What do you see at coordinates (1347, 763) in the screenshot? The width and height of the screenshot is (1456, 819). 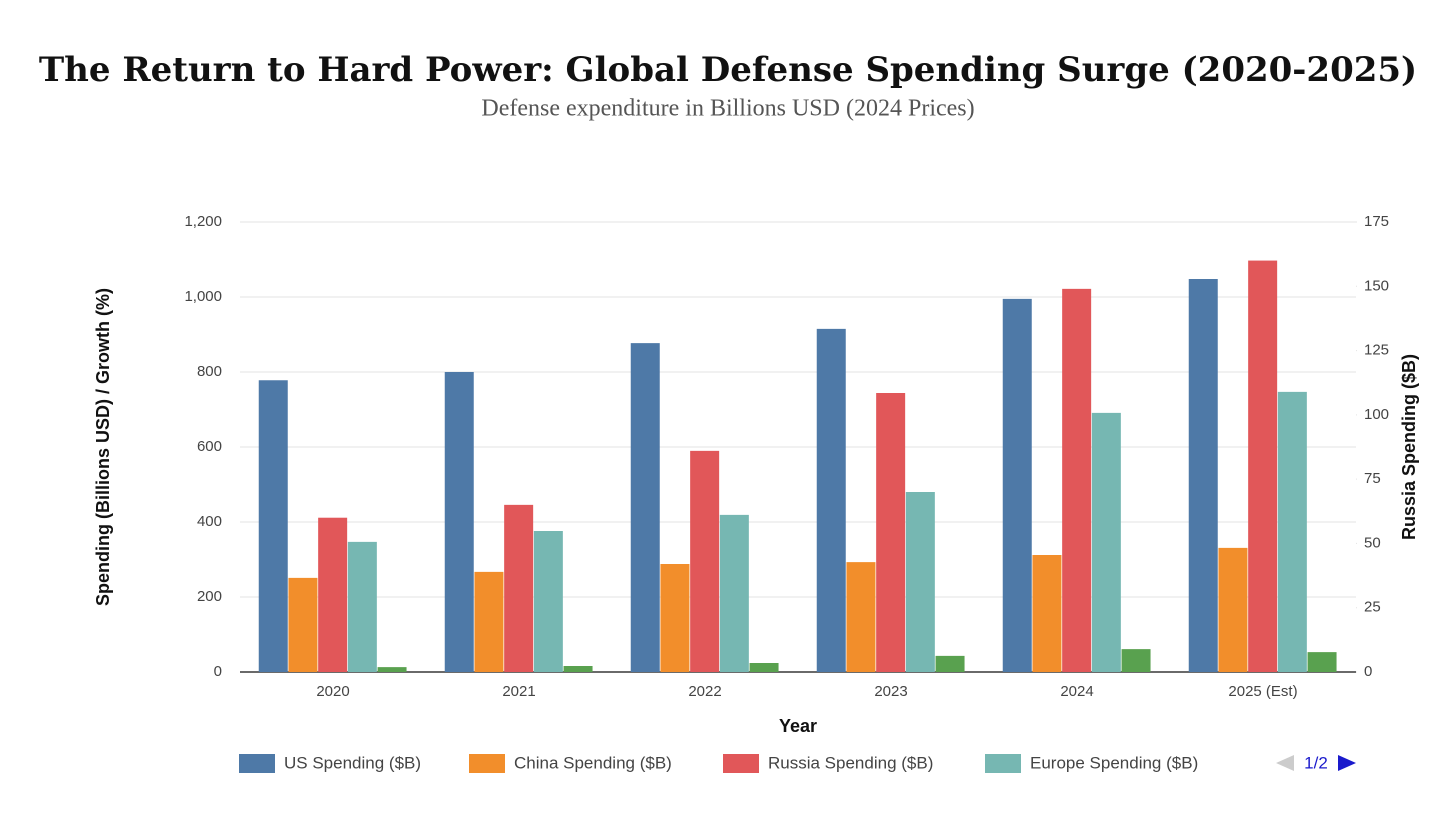 I see `legend-next` at bounding box center [1347, 763].